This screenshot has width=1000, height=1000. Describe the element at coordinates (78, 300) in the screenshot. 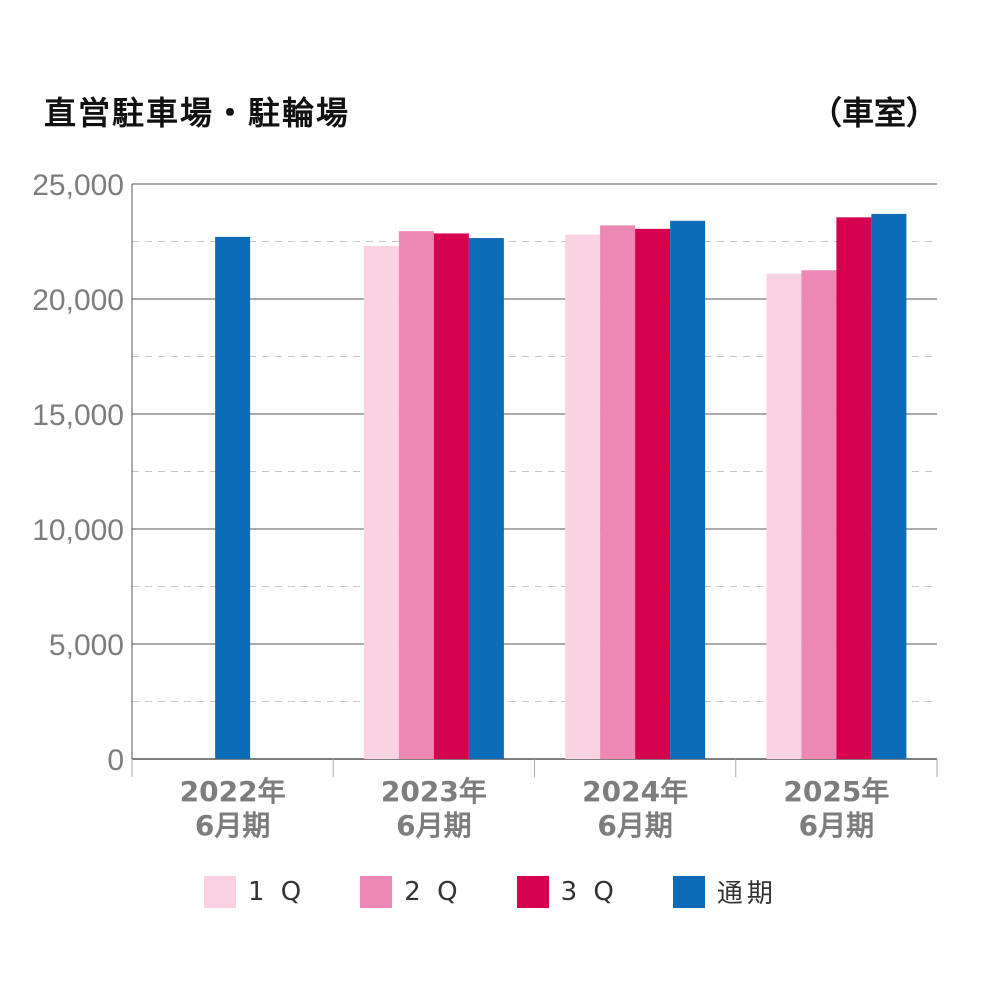

I see `y-tick-label: 20,000` at that location.